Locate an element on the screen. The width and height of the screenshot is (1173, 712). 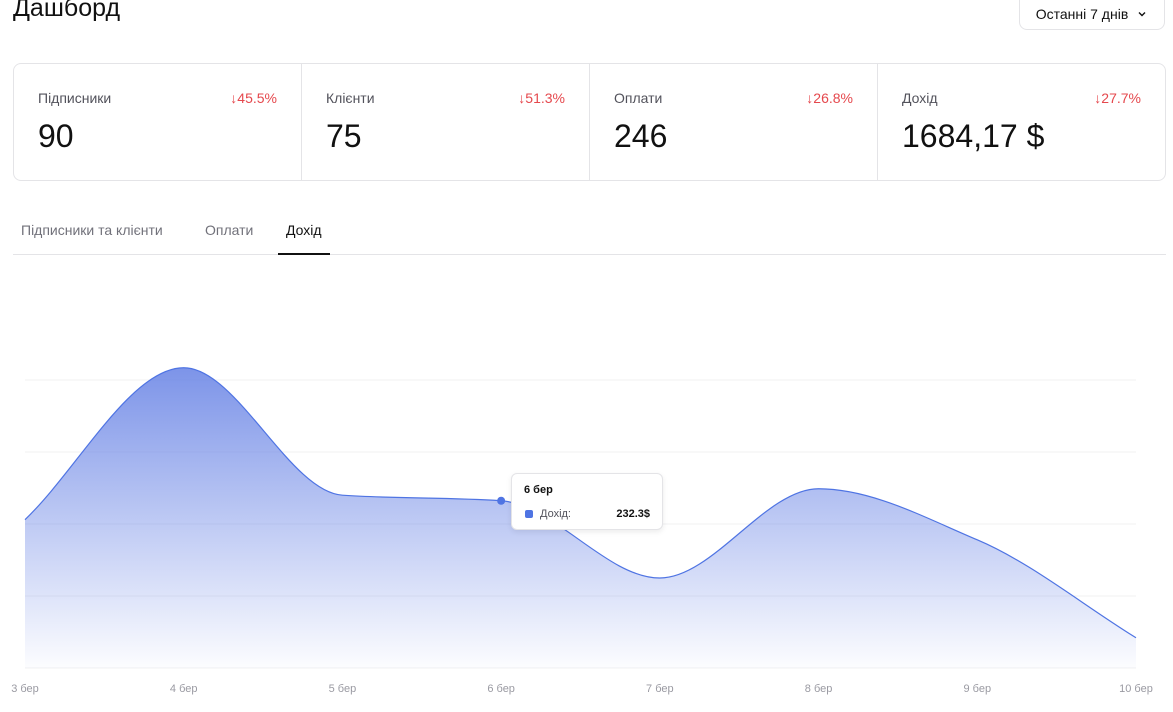
stat-card: Клієнти ↓51.3% 75 is located at coordinates (445, 122).